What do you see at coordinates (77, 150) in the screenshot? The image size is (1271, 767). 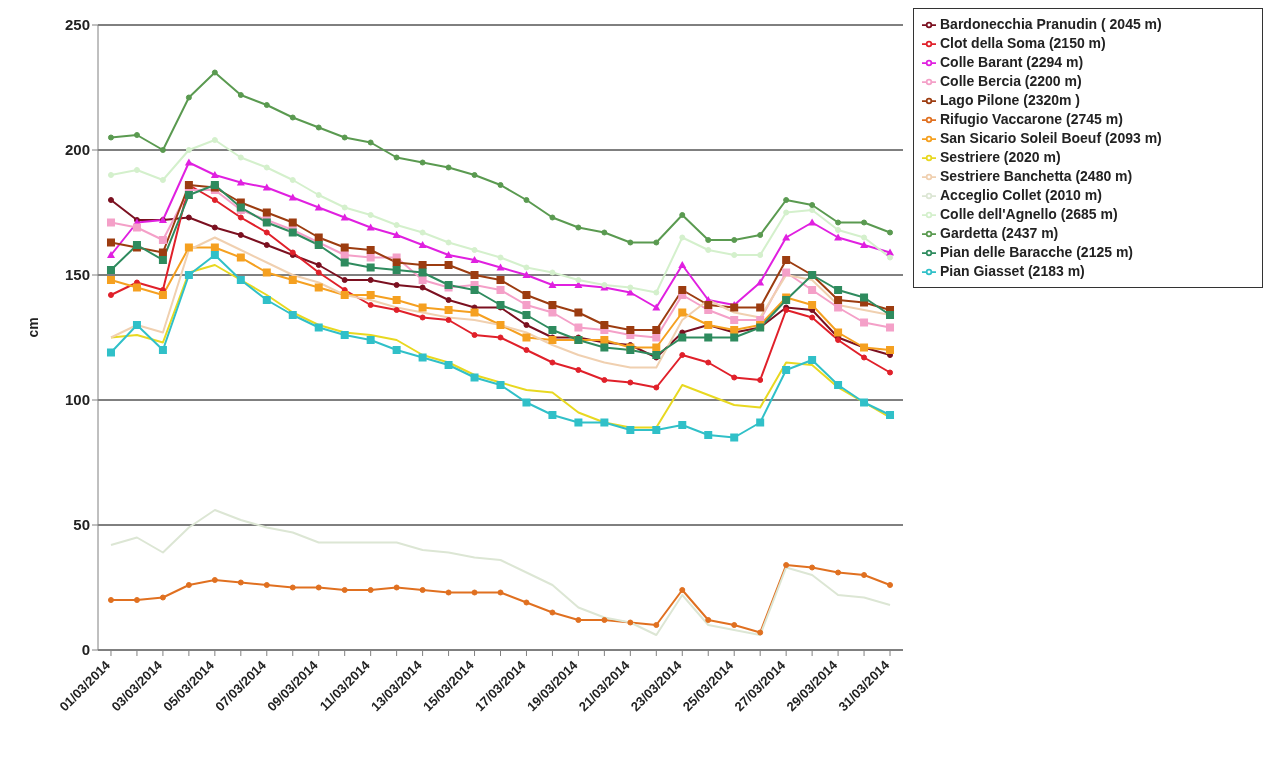 I see `y-tick-label: 200` at bounding box center [77, 150].